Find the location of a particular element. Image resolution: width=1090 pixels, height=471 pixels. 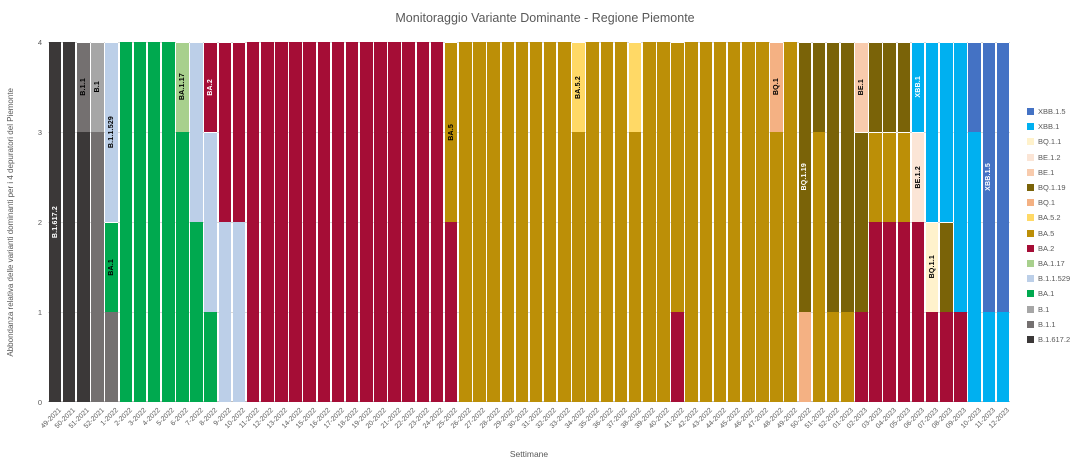

bar-segment-52-2022-BA.5 is located at coordinates (833, 357).